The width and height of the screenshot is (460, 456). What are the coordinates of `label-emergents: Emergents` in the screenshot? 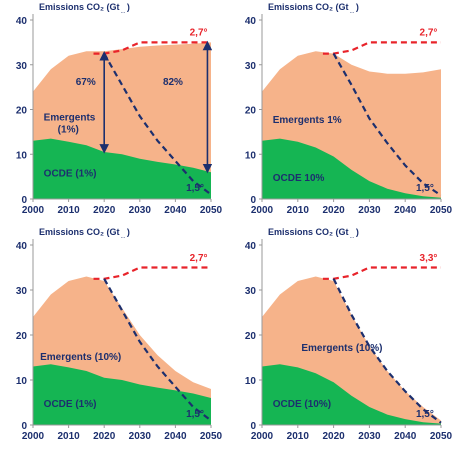 It's located at (70, 118).